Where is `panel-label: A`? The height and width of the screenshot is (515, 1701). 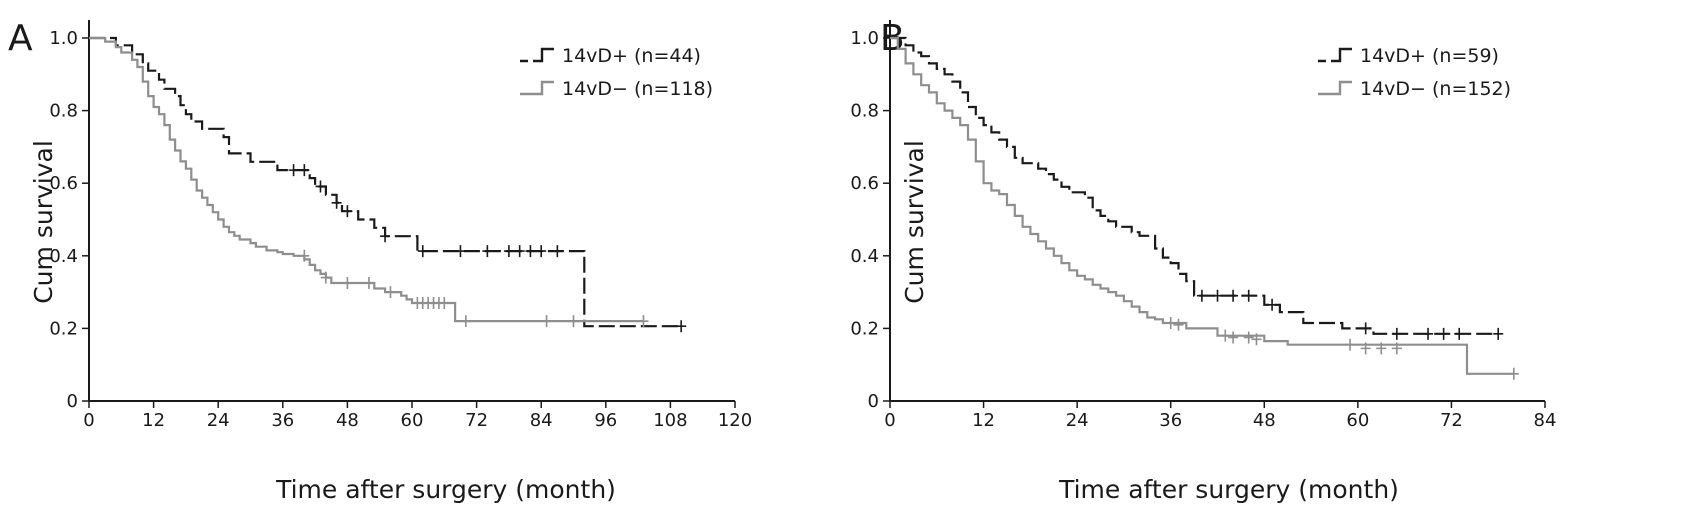 panel-label: A is located at coordinates (20, 38).